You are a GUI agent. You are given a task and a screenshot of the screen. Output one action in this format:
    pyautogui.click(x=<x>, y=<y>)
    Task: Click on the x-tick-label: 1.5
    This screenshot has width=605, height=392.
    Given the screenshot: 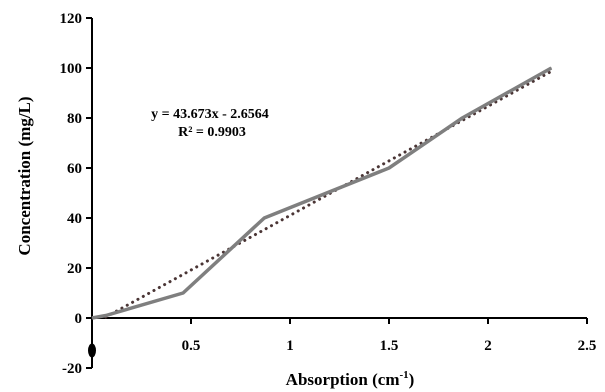 What is the action you would take?
    pyautogui.click(x=389, y=346)
    